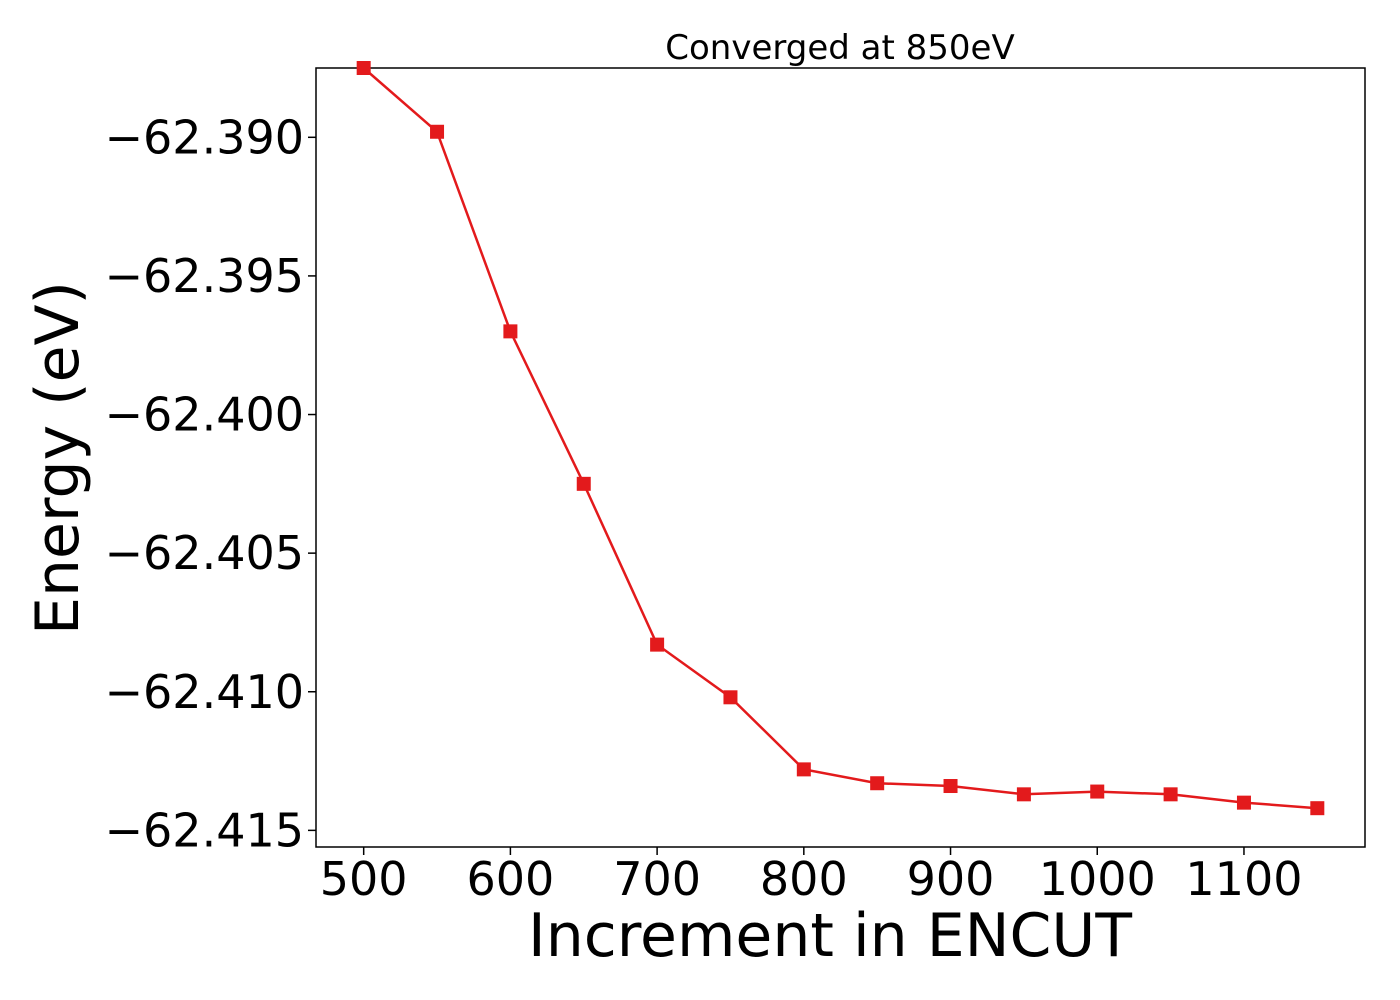  I want to click on x-tick-label: 1000, so click(1097, 879).